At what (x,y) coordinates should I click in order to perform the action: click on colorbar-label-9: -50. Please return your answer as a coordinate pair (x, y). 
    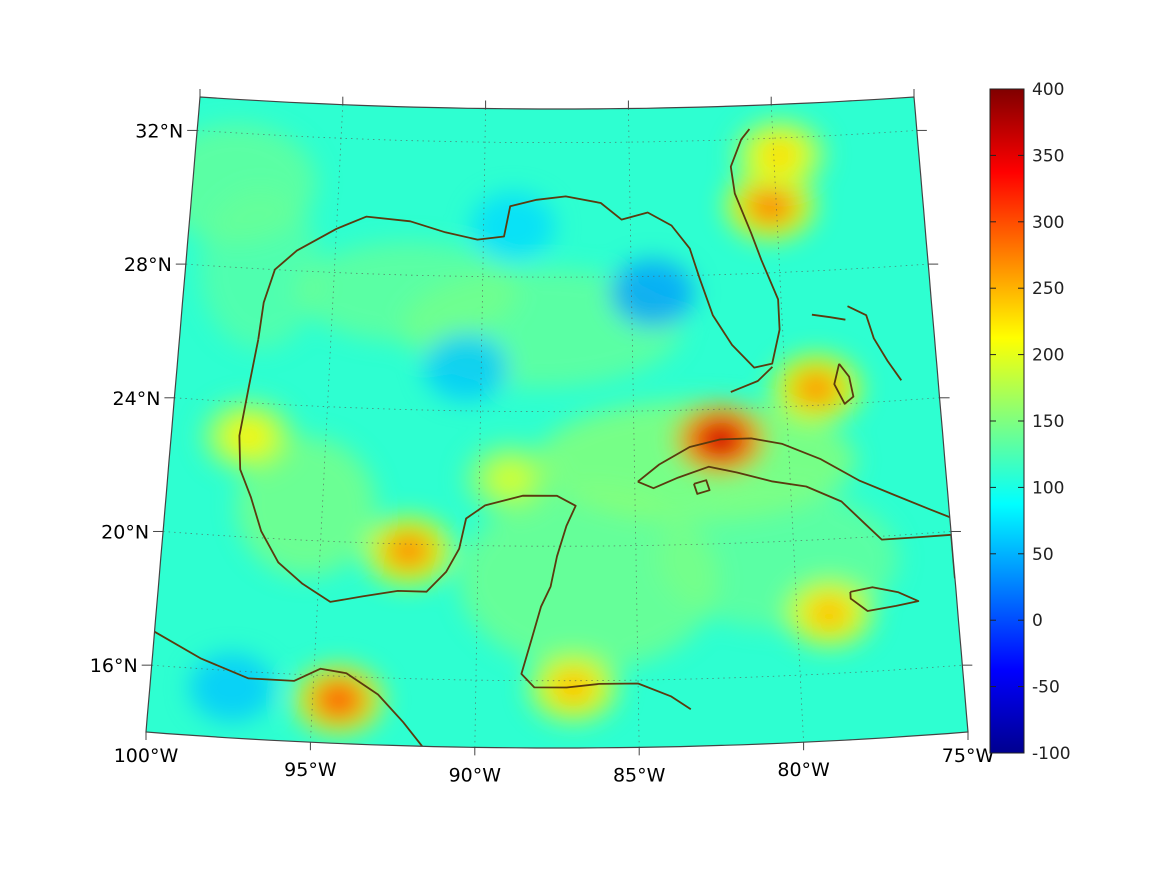
    Looking at the image, I should click on (1046, 688).